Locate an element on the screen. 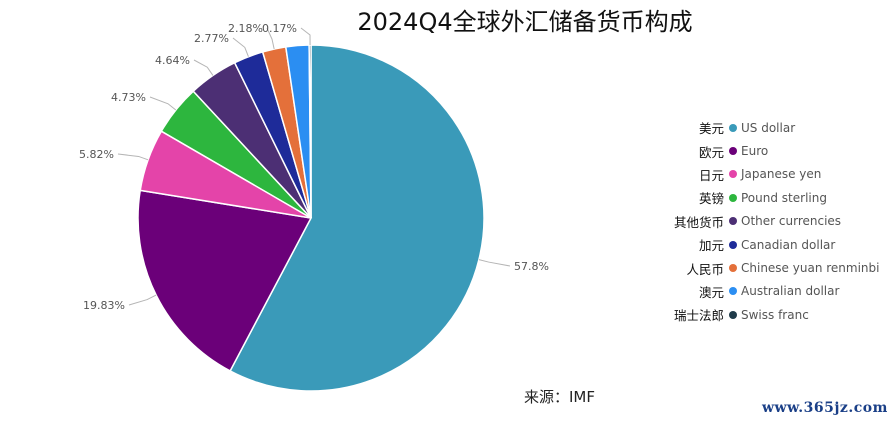  legend-item-canadian-dollar: 加元 Canadian dollar is located at coordinates (772, 244).